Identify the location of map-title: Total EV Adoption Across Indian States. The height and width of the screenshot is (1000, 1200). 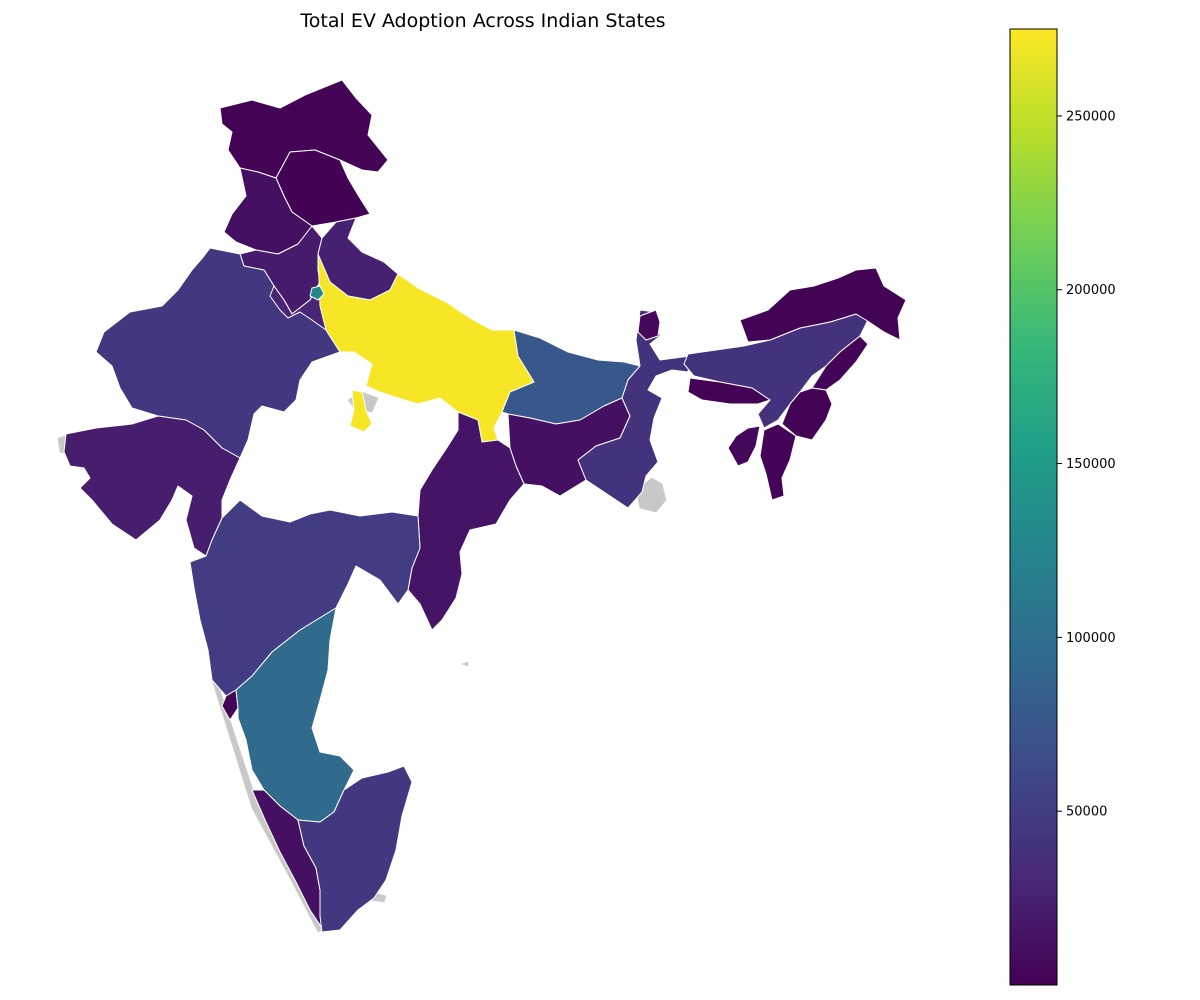
(482, 21).